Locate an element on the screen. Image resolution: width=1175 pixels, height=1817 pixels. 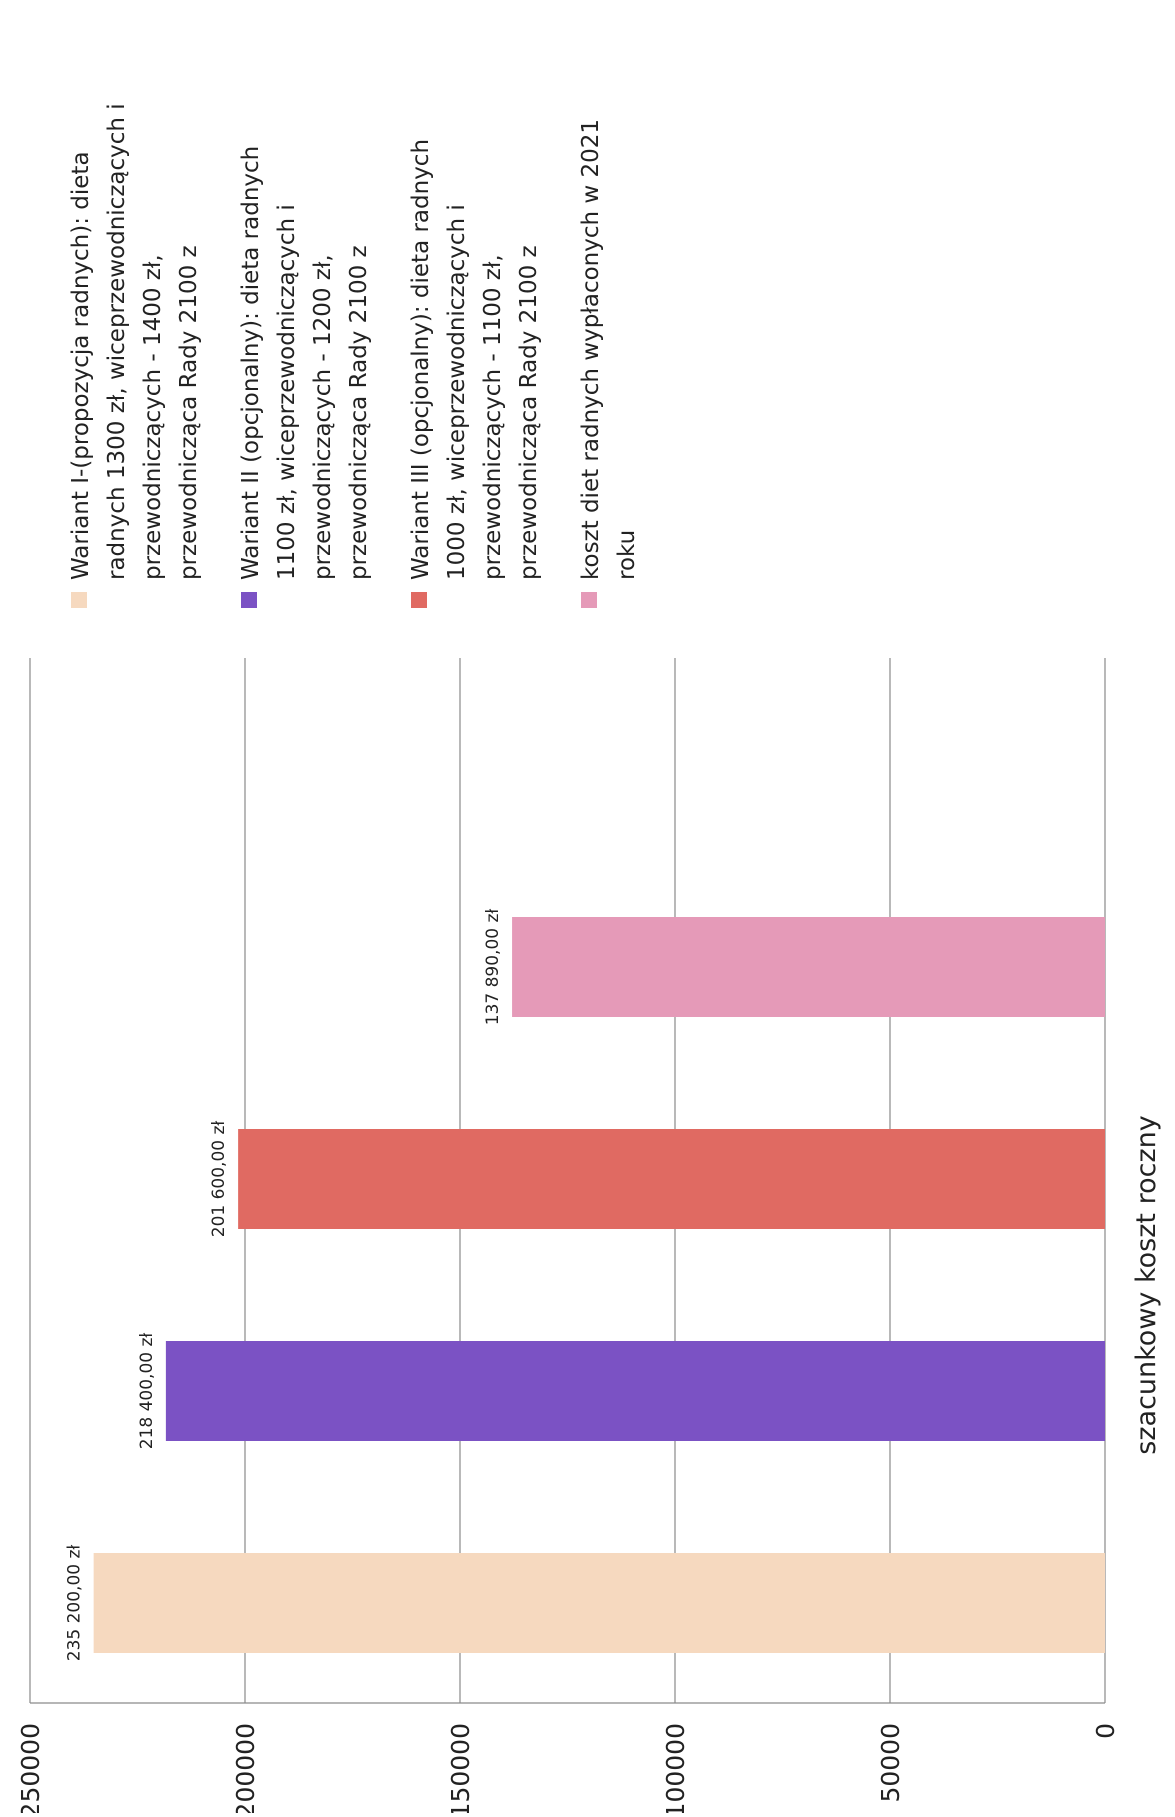
bar-value-label: 137 890,00 zł is located at coordinates (493, 967).